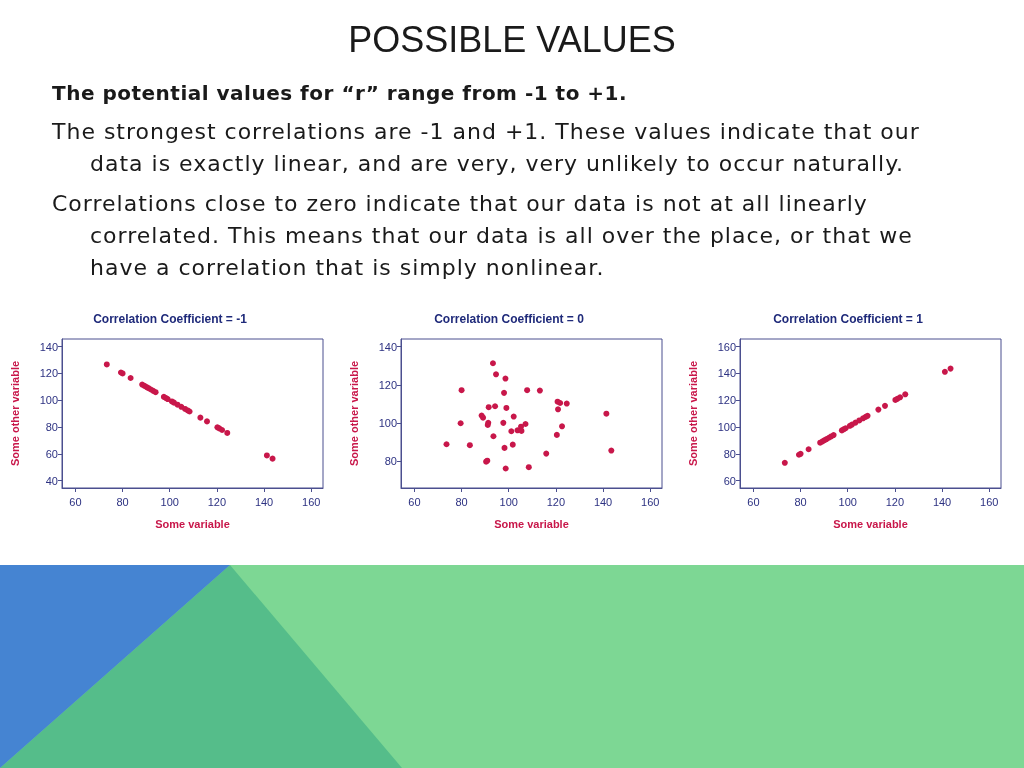 This screenshot has width=1024, height=768. I want to click on text: The strongest correlations are -1 and +1. These values indicate that our data is exactly linear, and are very, very unlikely to occur naturally., so click(486, 148).